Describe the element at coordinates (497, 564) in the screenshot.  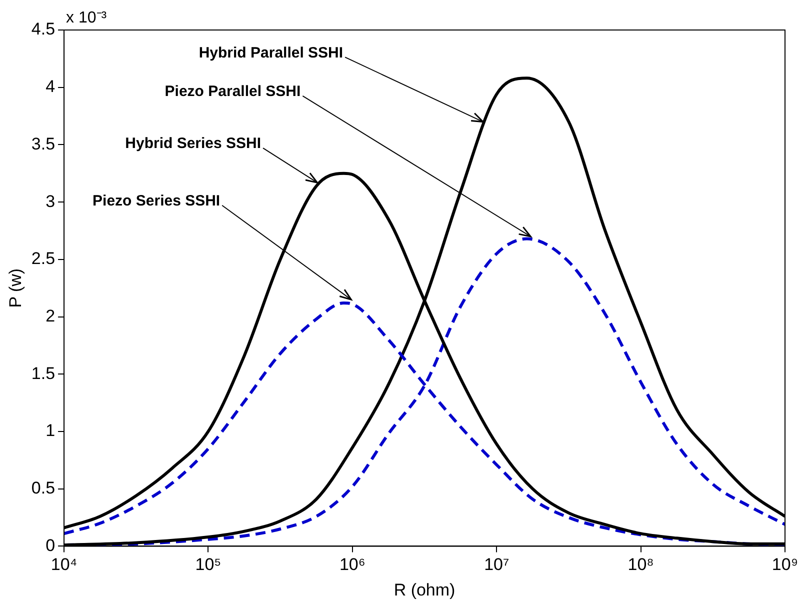
I see `x-tick-label: 10⁷` at that location.